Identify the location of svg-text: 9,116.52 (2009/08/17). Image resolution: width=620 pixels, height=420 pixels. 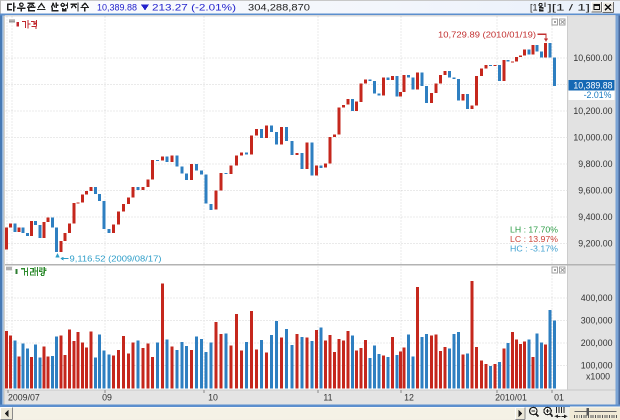
(116, 259).